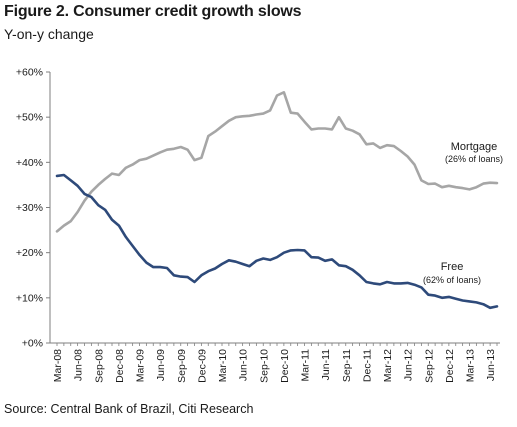  I want to click on y-tick-label: +50%, so click(29, 118).